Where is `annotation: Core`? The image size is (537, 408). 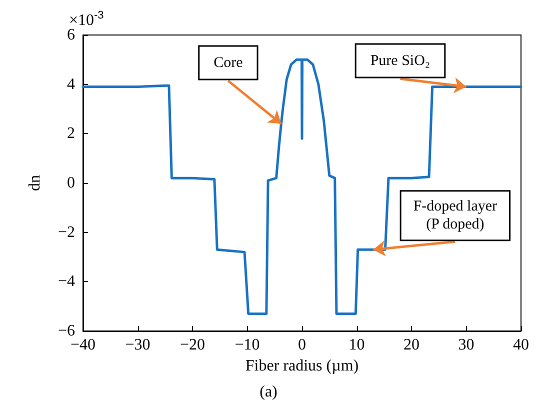 annotation: Core is located at coordinates (229, 62).